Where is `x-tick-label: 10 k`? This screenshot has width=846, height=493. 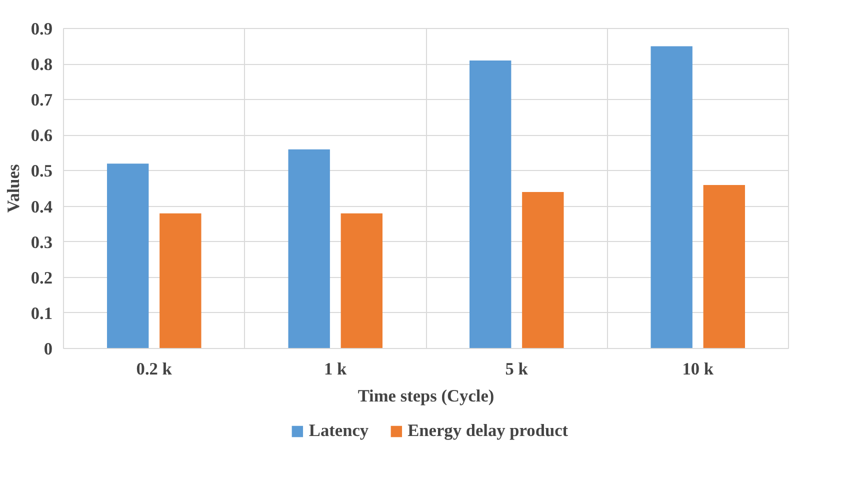 x-tick-label: 10 k is located at coordinates (698, 369).